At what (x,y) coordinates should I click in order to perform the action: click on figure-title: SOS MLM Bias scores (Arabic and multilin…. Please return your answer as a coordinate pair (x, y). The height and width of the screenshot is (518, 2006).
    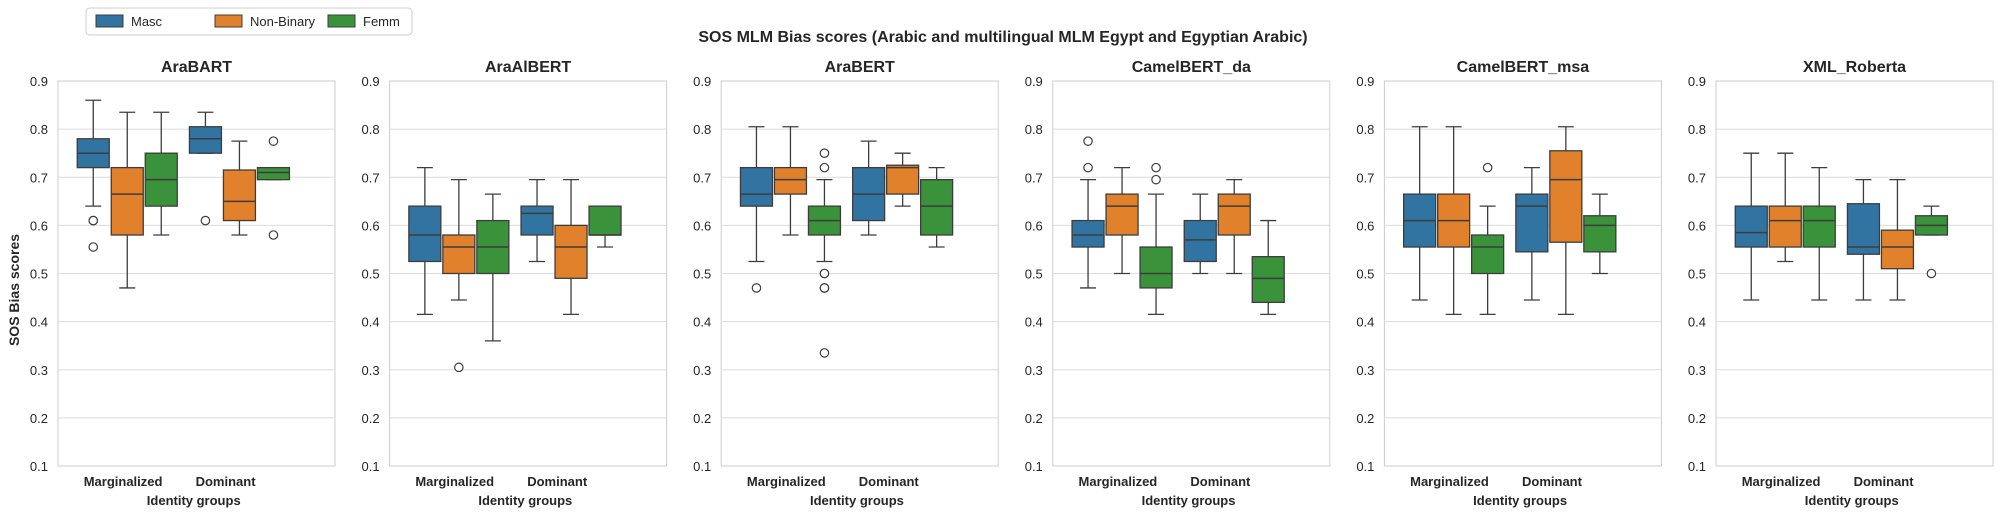
    Looking at the image, I should click on (1002, 37).